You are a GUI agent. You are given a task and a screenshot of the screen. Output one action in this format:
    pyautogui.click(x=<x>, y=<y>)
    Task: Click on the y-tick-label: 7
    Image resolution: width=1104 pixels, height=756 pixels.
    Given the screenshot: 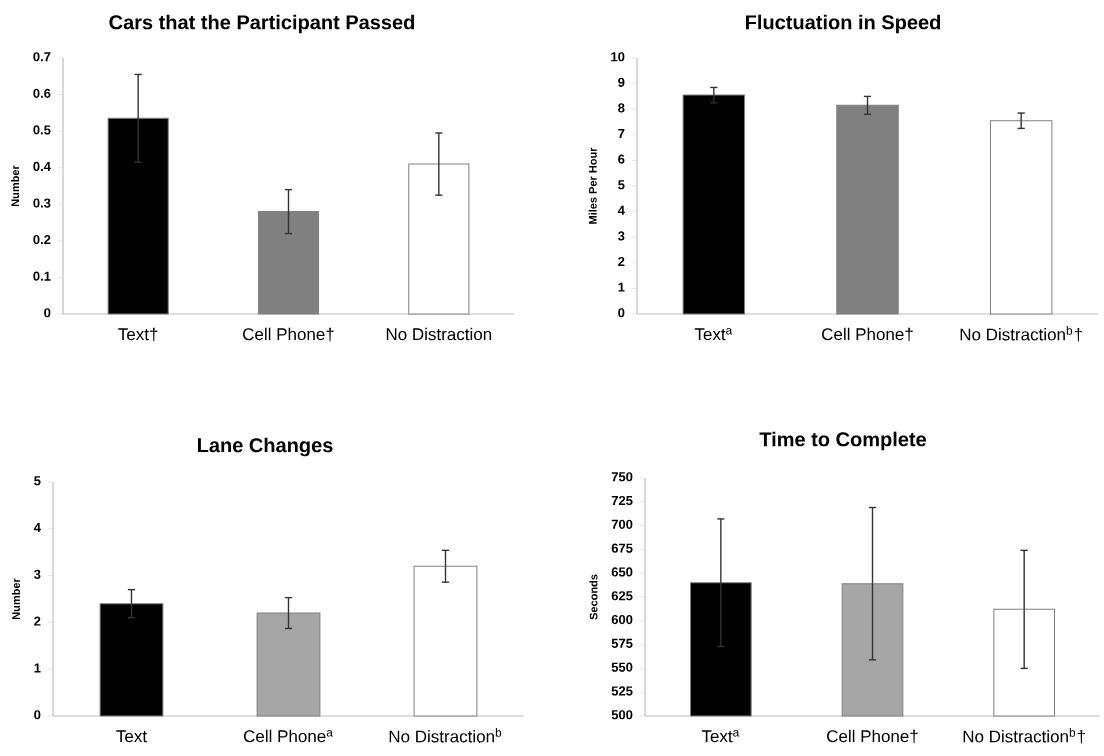 What is the action you would take?
    pyautogui.click(x=621, y=133)
    